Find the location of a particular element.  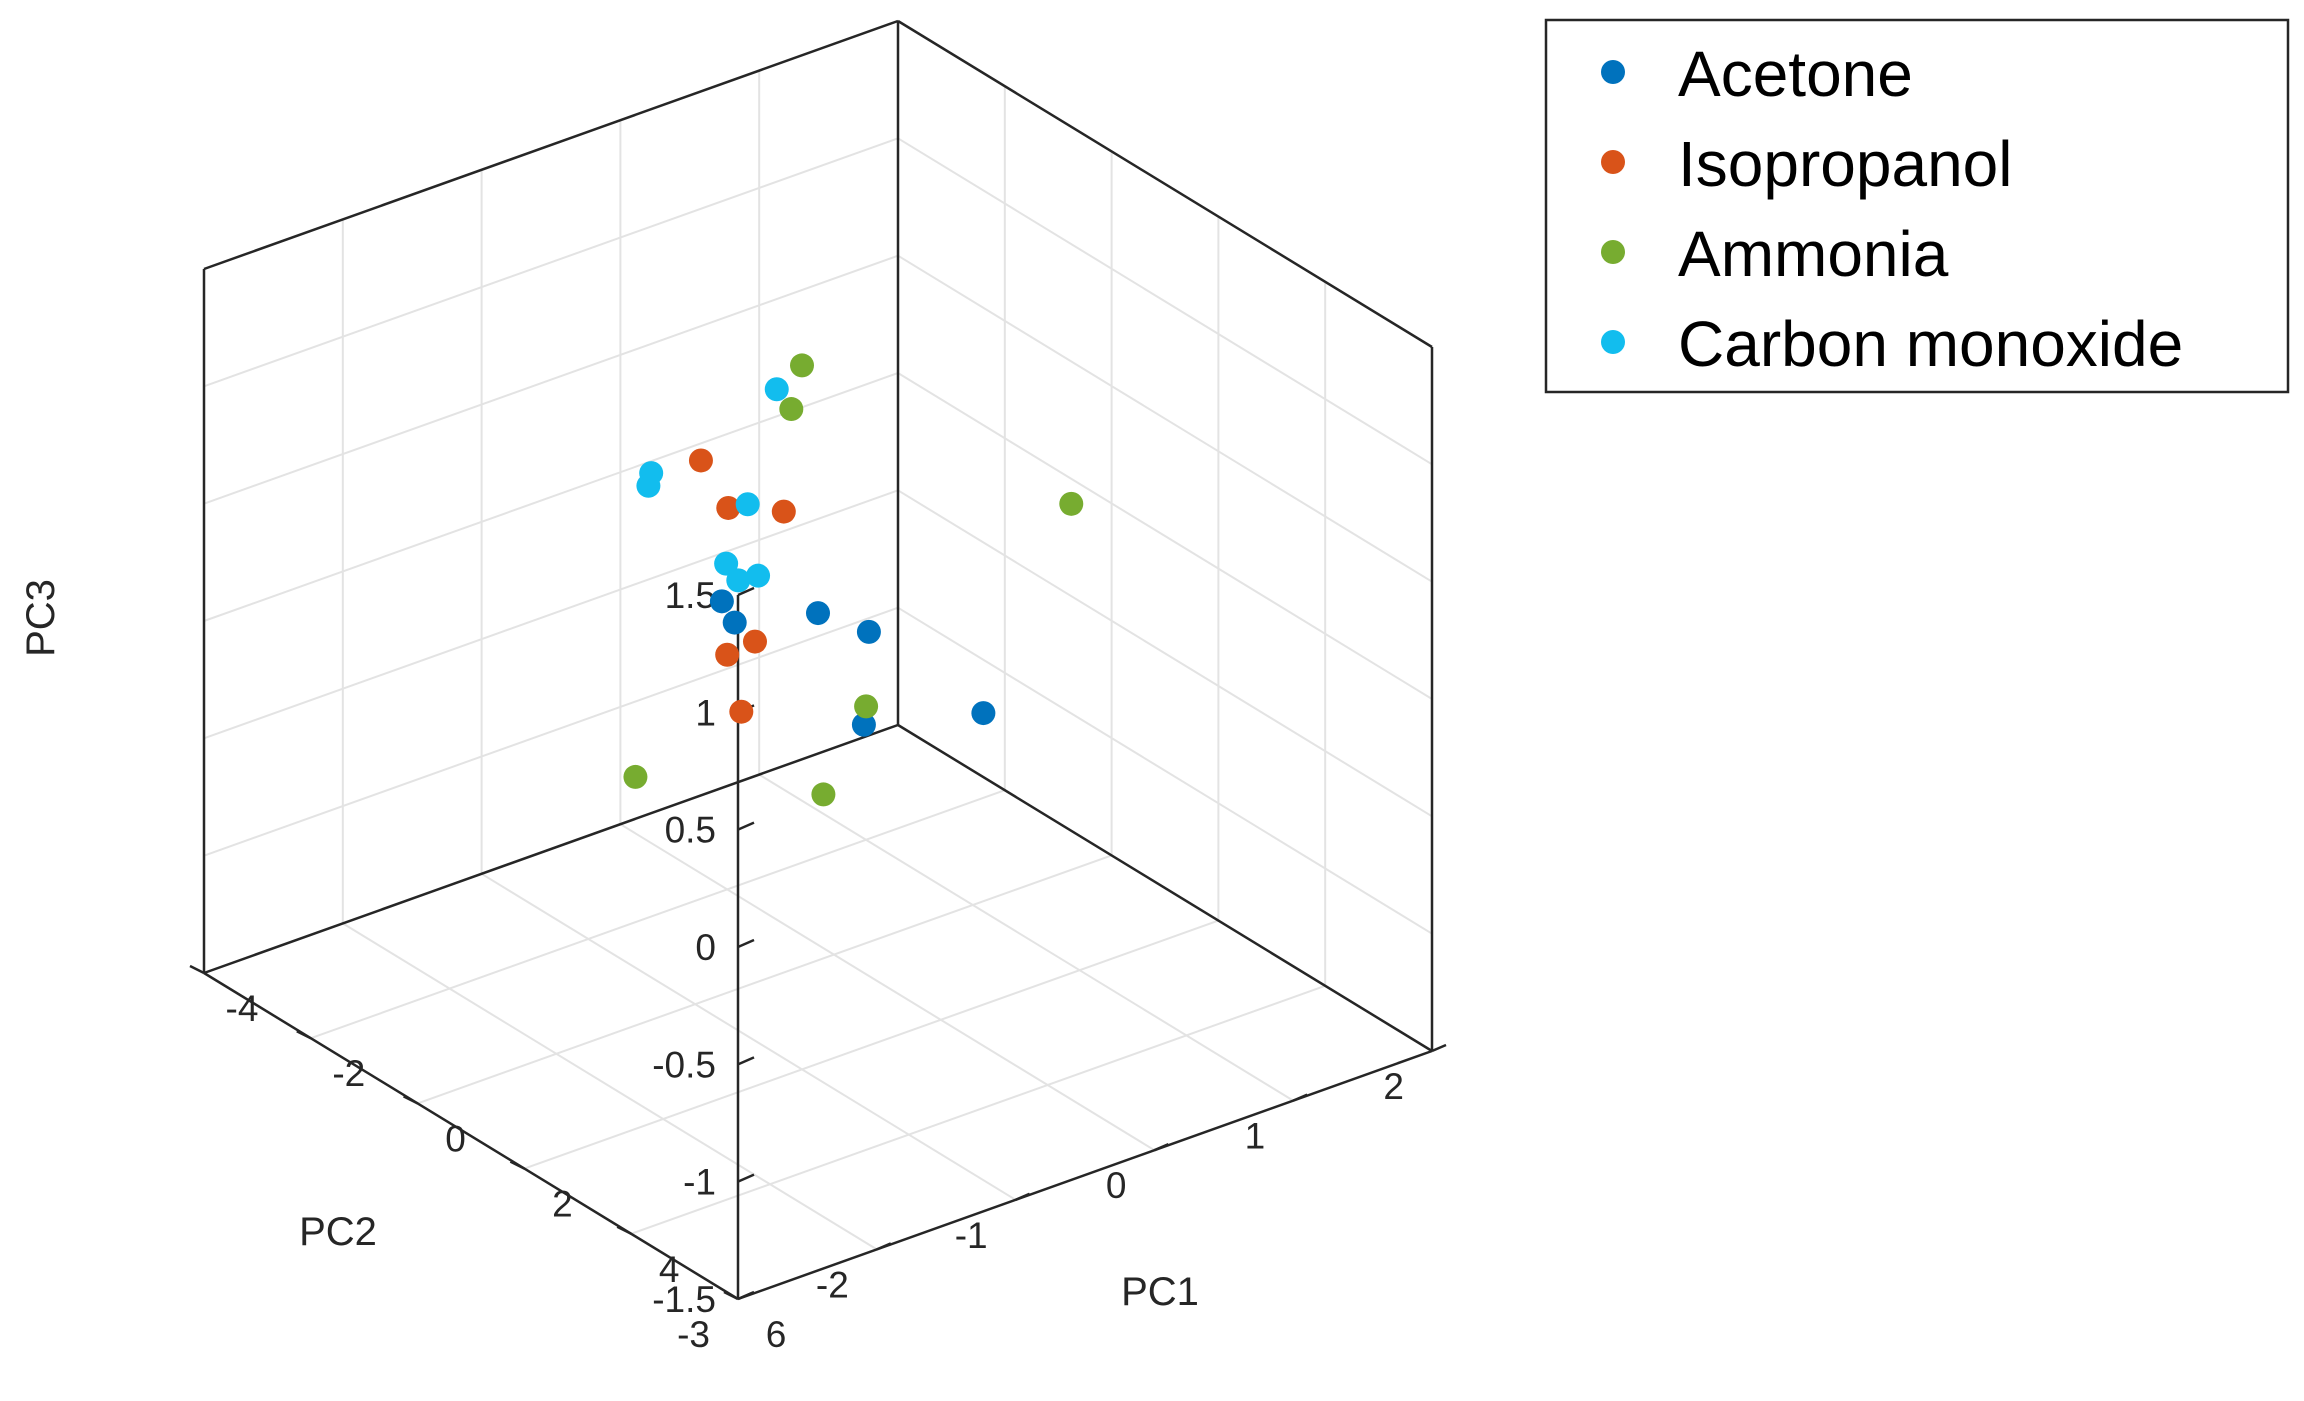

legend-marker-isopropanol is located at coordinates (1613, 162).